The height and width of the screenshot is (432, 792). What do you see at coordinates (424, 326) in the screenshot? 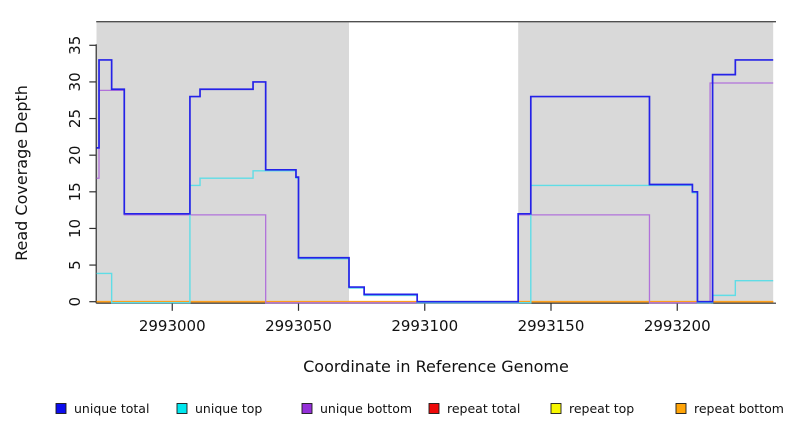
I see `x-tick-label: 2993100` at bounding box center [424, 326].